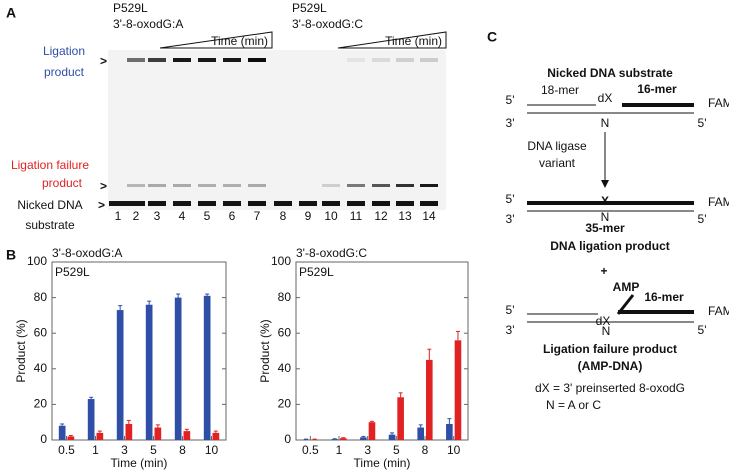 The width and height of the screenshot is (729, 471). I want to click on arrow-head, so click(605, 184).